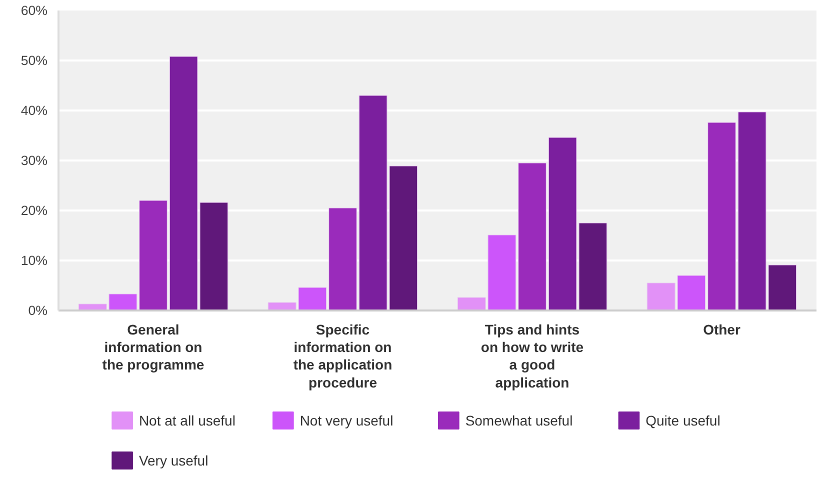 The image size is (822, 499). Describe the element at coordinates (519, 420) in the screenshot. I see `legend-label: Somewhat useful` at that location.